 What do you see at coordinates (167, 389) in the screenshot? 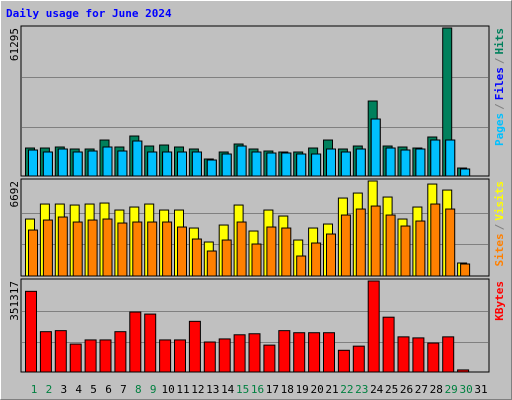
I see `x-tick-label: 10` at bounding box center [167, 389].